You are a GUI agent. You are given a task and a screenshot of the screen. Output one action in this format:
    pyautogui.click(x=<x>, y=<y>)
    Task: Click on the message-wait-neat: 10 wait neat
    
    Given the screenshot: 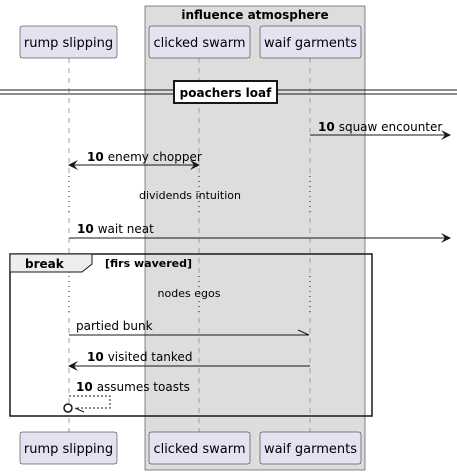 What is the action you would take?
    pyautogui.click(x=260, y=232)
    